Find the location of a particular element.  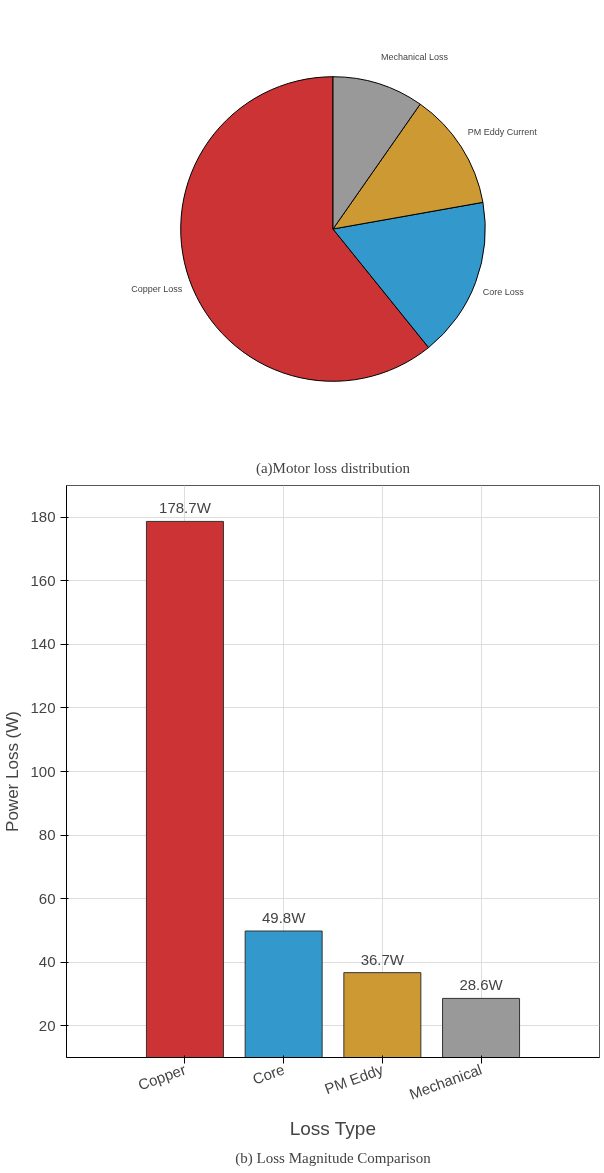

text: (b) Loss Magnitude Comparison is located at coordinates (333, 1158).